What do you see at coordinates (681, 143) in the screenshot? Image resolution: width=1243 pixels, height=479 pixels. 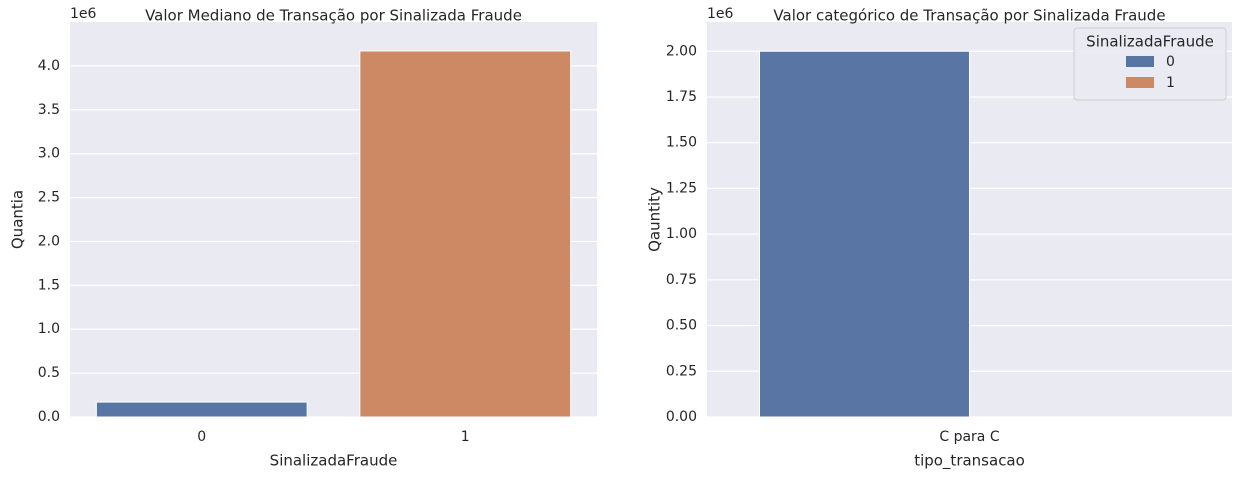 I see `y-tick-label: 1.50` at bounding box center [681, 143].